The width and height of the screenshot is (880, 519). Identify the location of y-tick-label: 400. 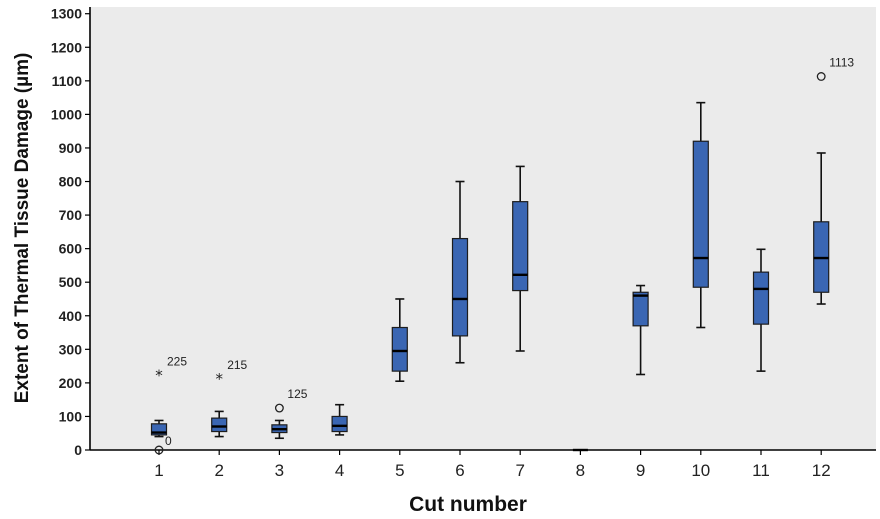
(71, 316).